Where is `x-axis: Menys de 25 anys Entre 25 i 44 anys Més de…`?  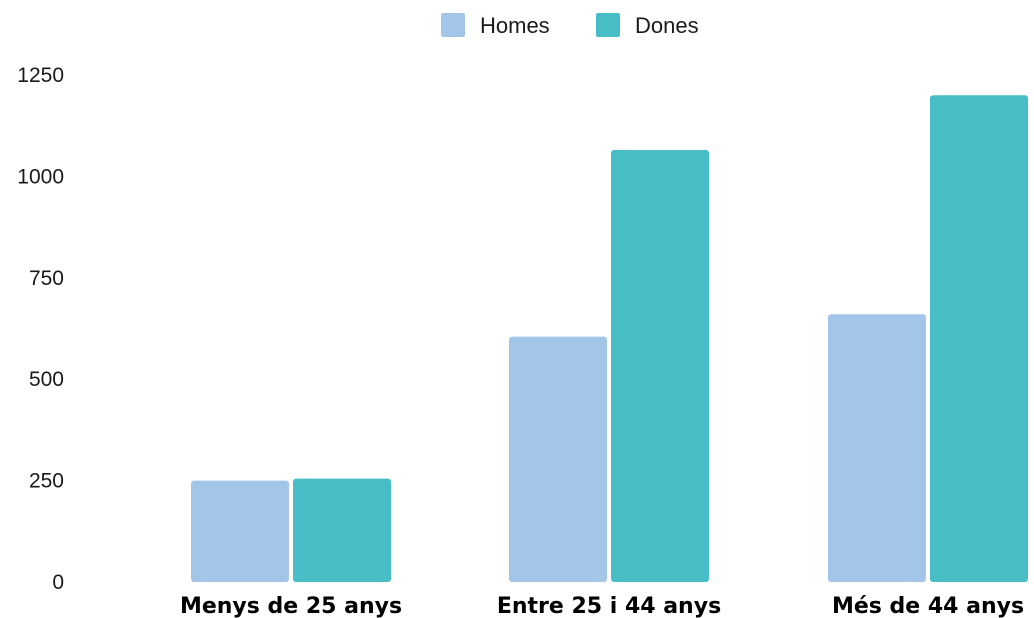 x-axis: Menys de 25 anys Entre 25 i 44 anys Més de… is located at coordinates (602, 606).